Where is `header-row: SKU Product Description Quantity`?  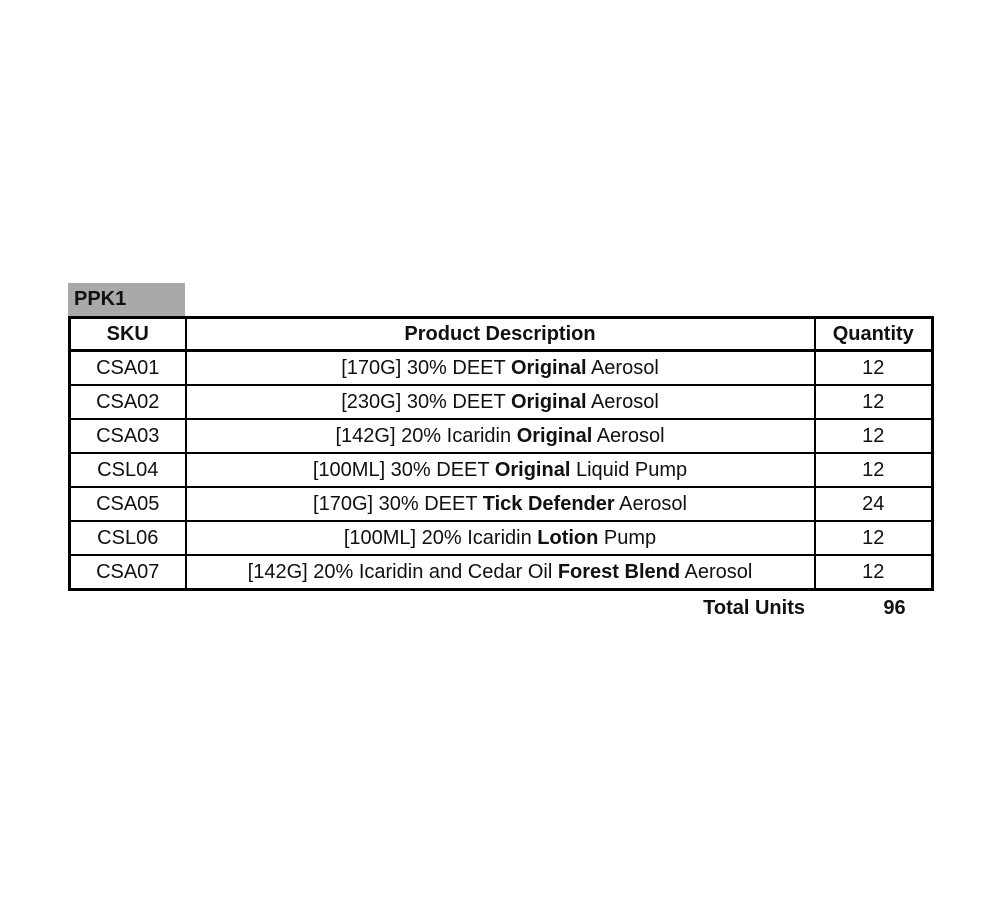
header-row: SKU Product Description Quantity is located at coordinates (501, 334).